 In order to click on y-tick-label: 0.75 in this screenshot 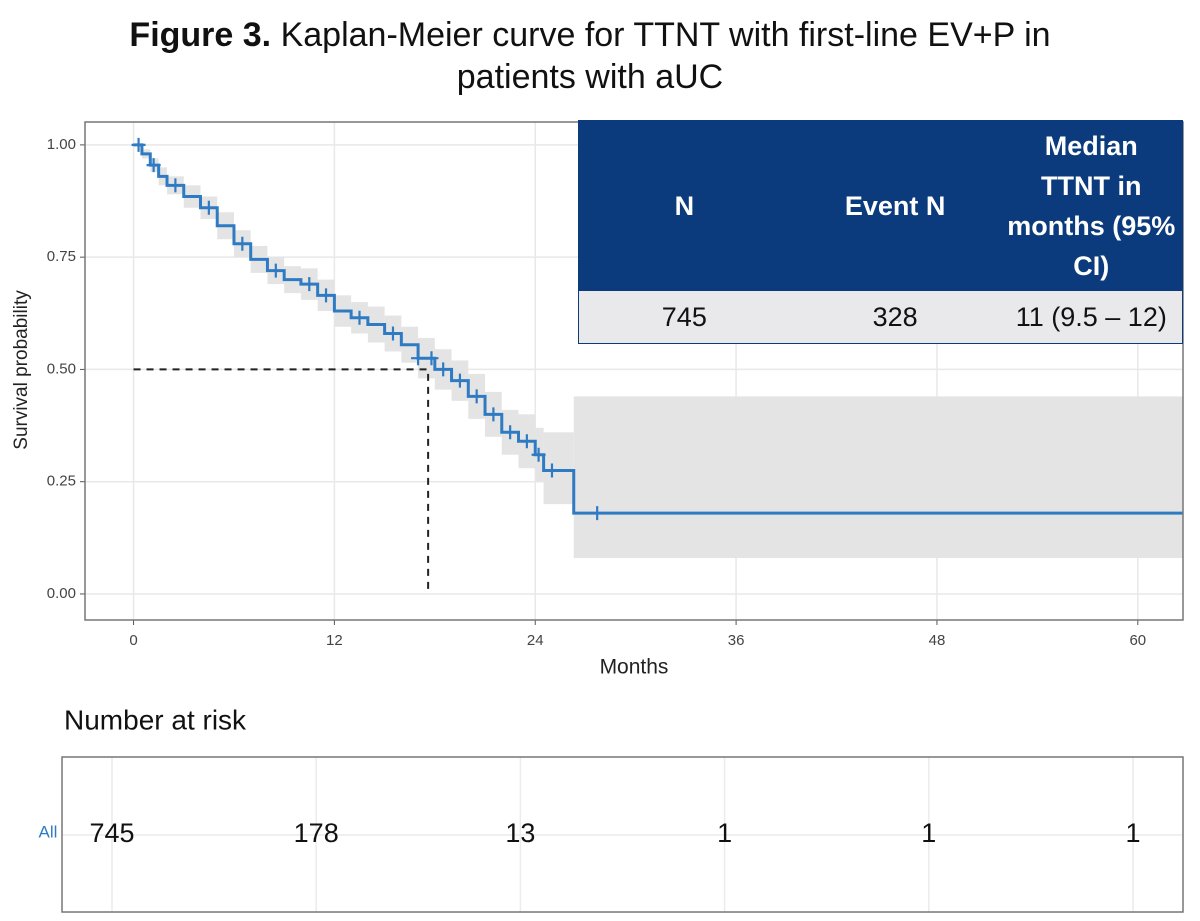, I will do `click(61, 256)`.